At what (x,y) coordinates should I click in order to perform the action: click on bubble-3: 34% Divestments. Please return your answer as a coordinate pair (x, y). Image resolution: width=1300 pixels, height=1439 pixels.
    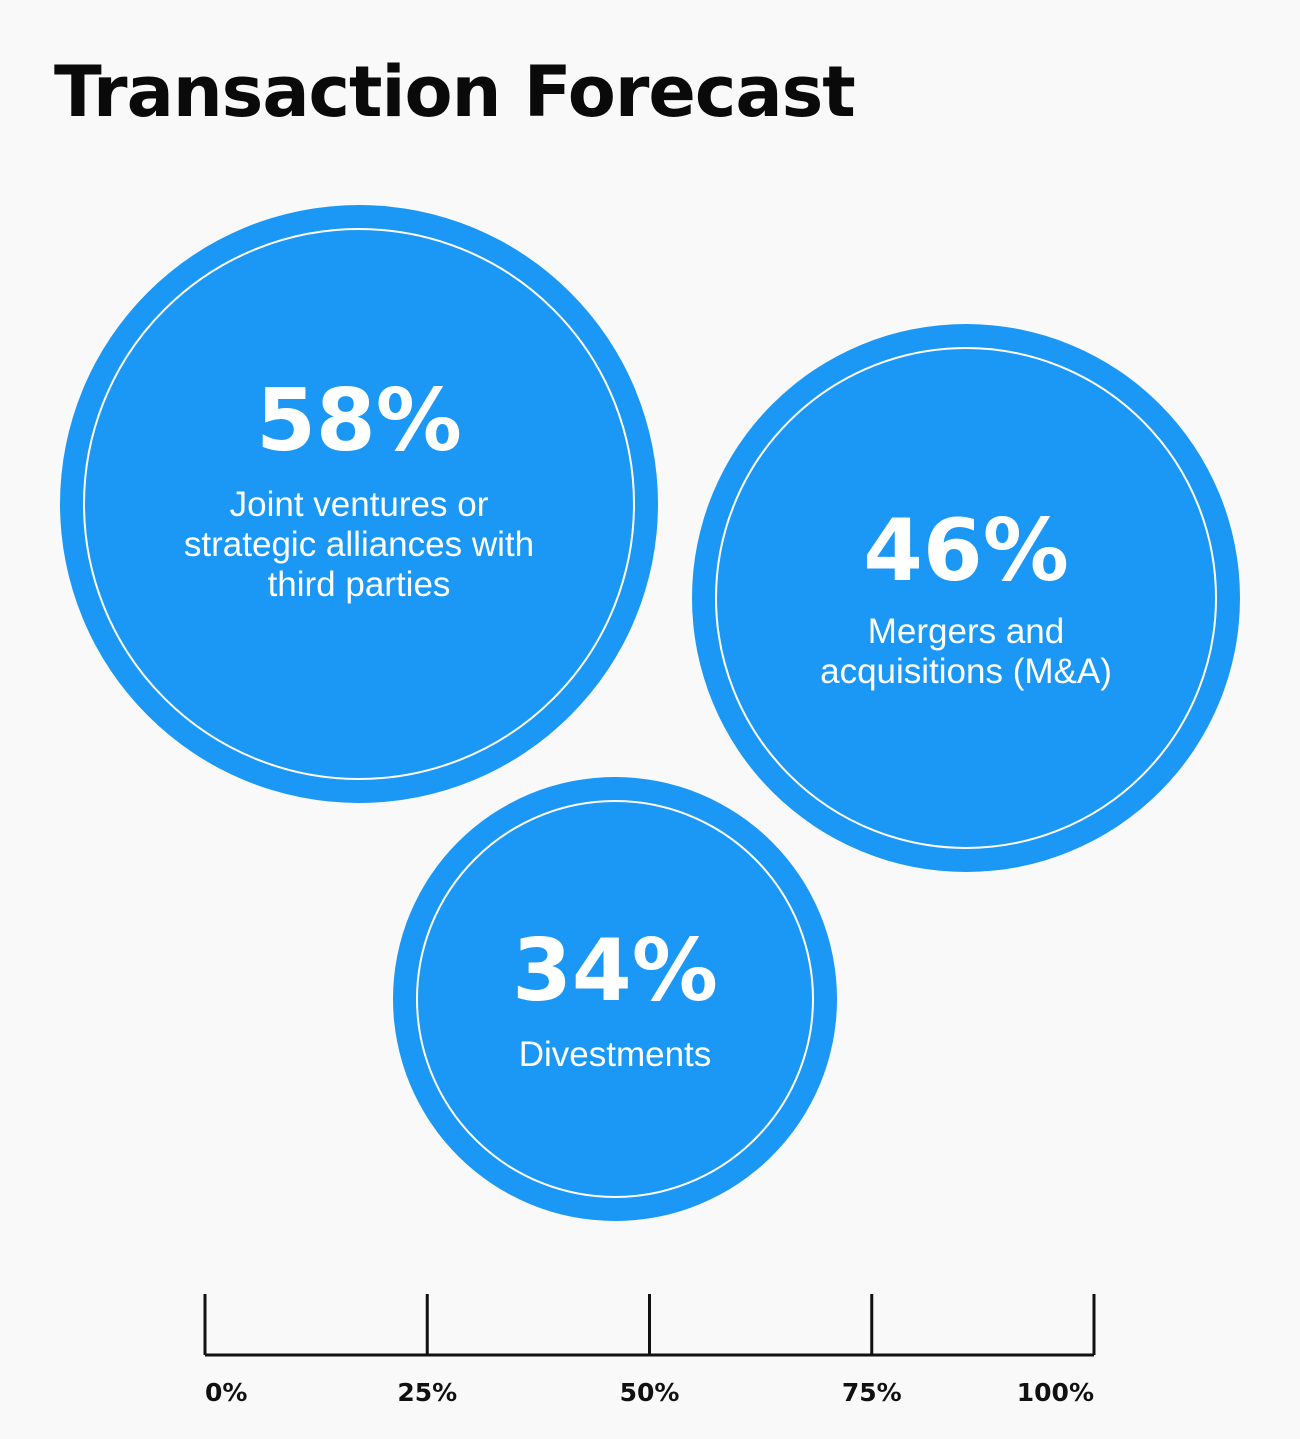
    Looking at the image, I should click on (615, 999).